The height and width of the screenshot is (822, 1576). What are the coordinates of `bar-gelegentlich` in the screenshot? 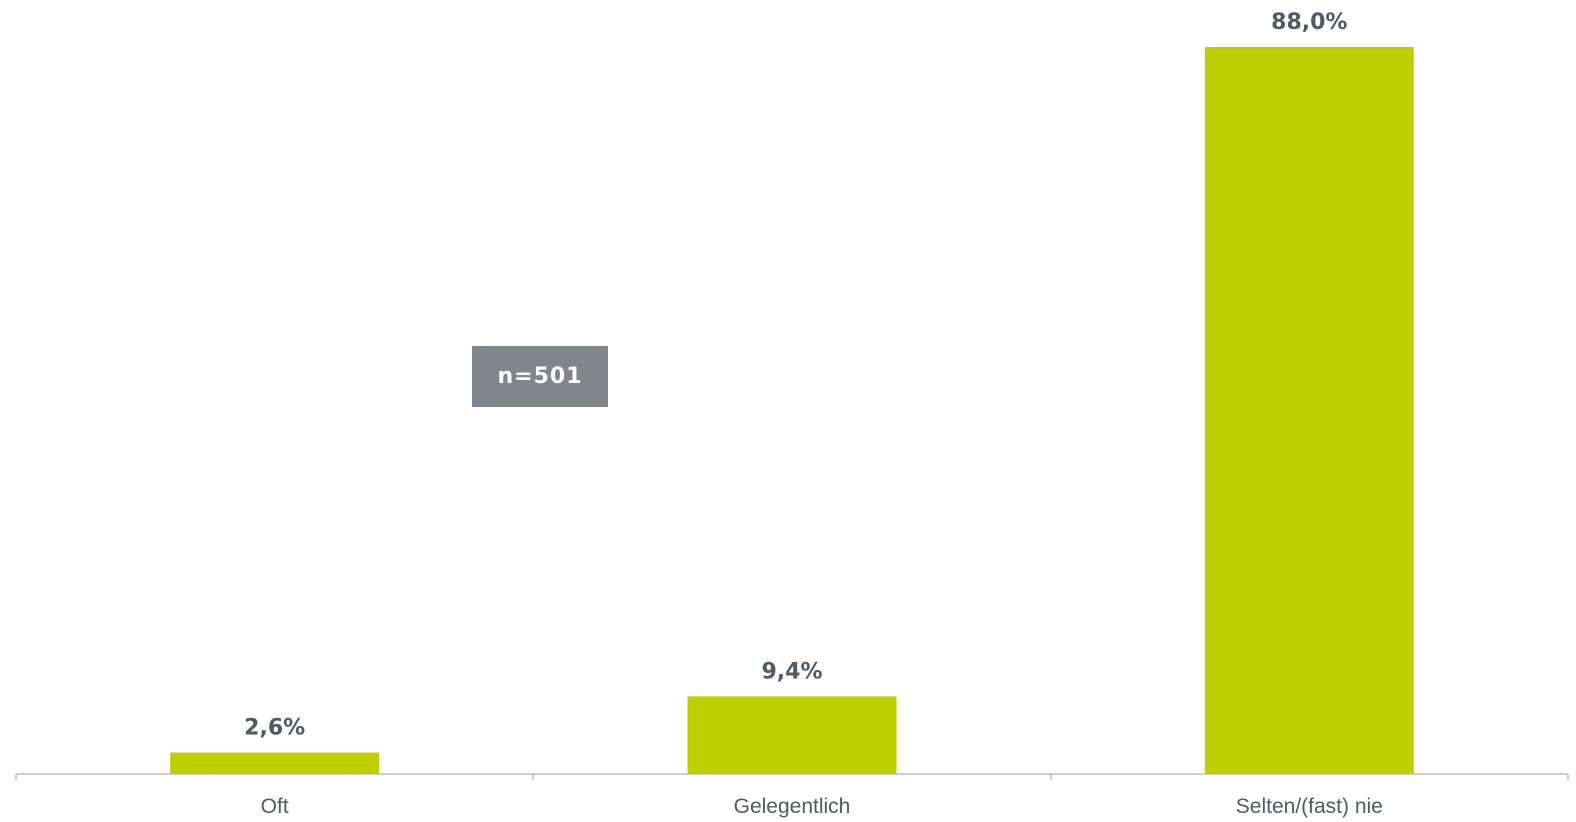 It's located at (792, 735).